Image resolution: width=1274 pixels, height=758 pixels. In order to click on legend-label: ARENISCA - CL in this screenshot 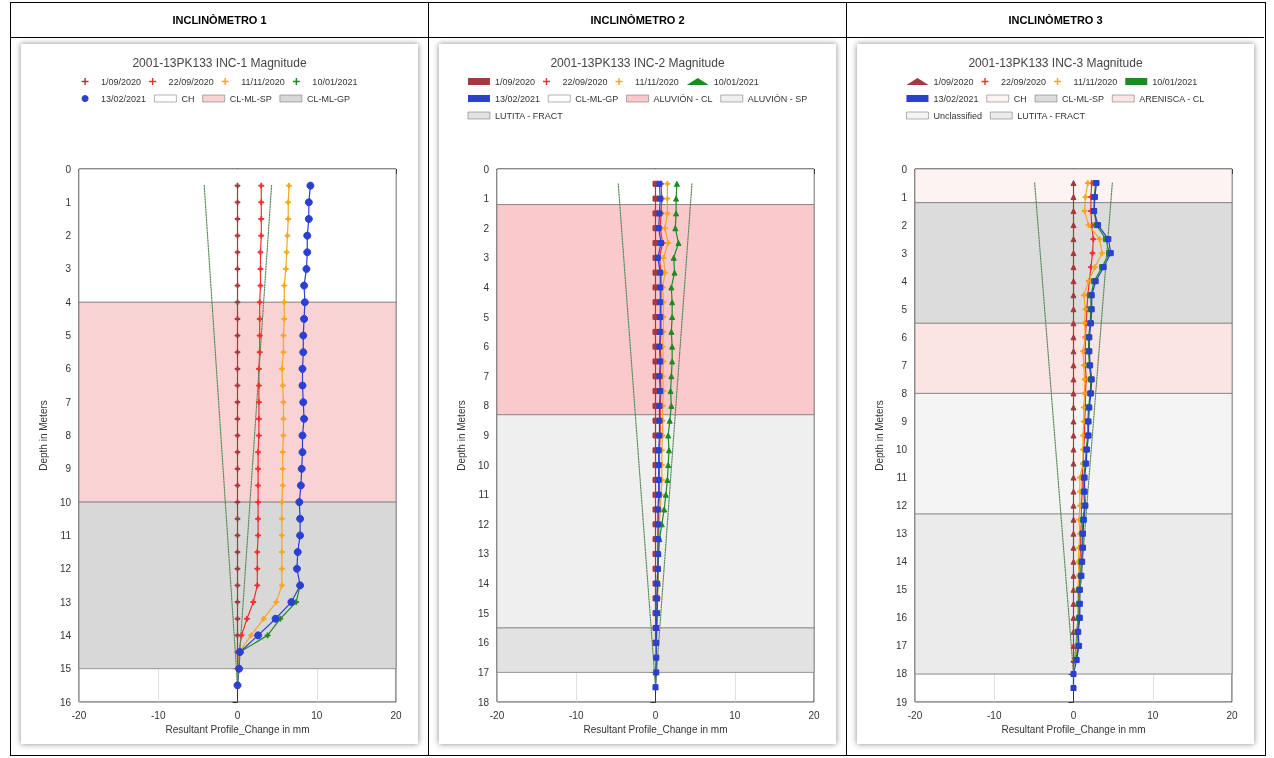, I will do `click(1172, 98)`.